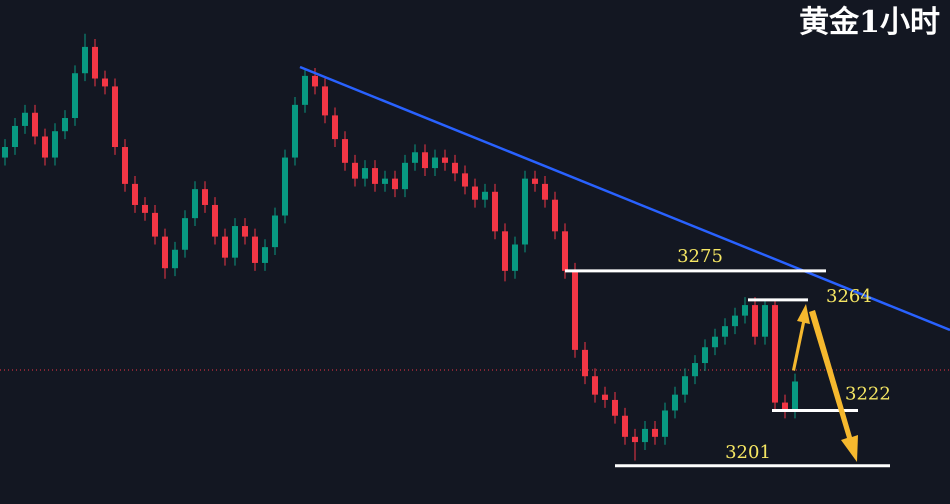 Image resolution: width=950 pixels, height=504 pixels. Describe the element at coordinates (700, 256) in the screenshot. I see `level-label: 3275` at that location.